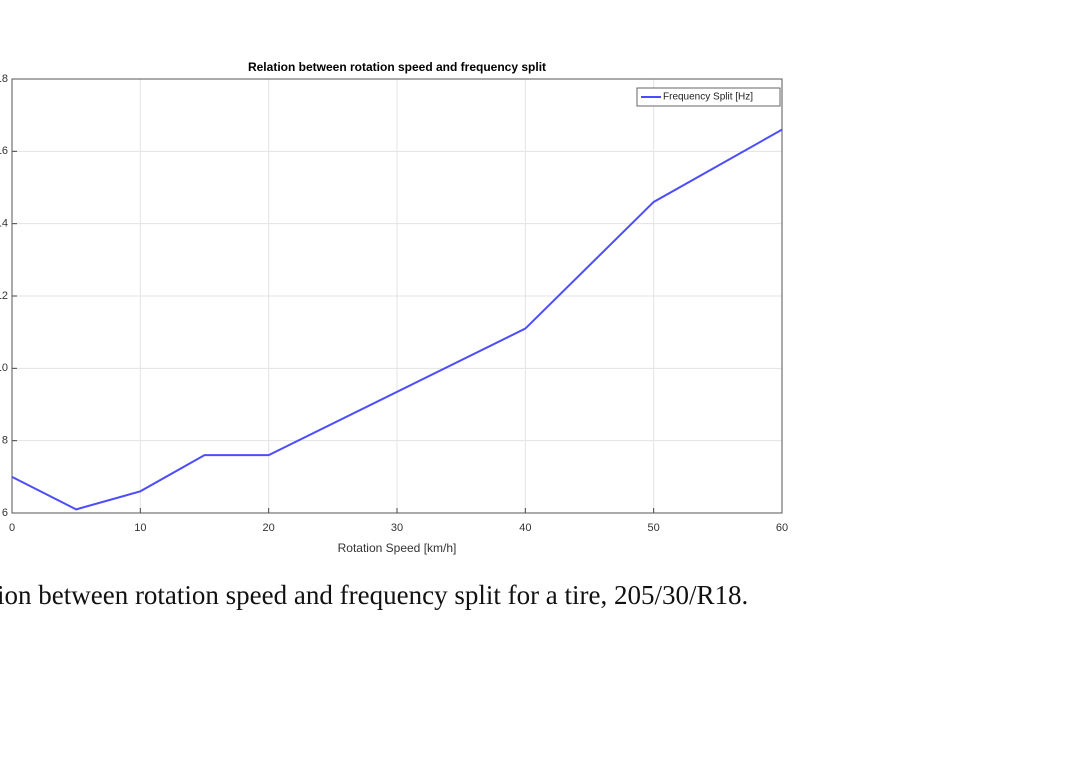 The image size is (1090, 758). What do you see at coordinates (654, 528) in the screenshot?
I see `x-tick-label: 50` at bounding box center [654, 528].